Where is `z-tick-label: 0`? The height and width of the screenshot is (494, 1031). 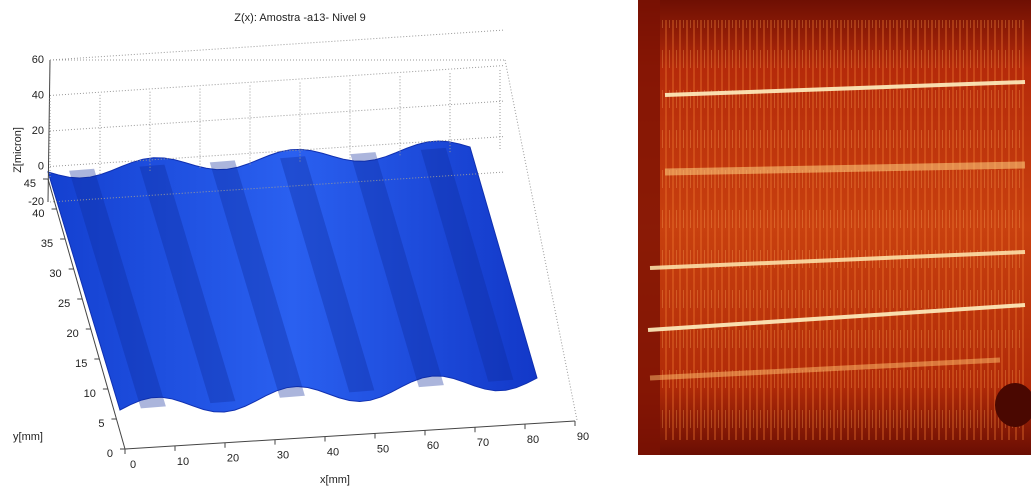 z-tick-label: 0 is located at coordinates (41, 166).